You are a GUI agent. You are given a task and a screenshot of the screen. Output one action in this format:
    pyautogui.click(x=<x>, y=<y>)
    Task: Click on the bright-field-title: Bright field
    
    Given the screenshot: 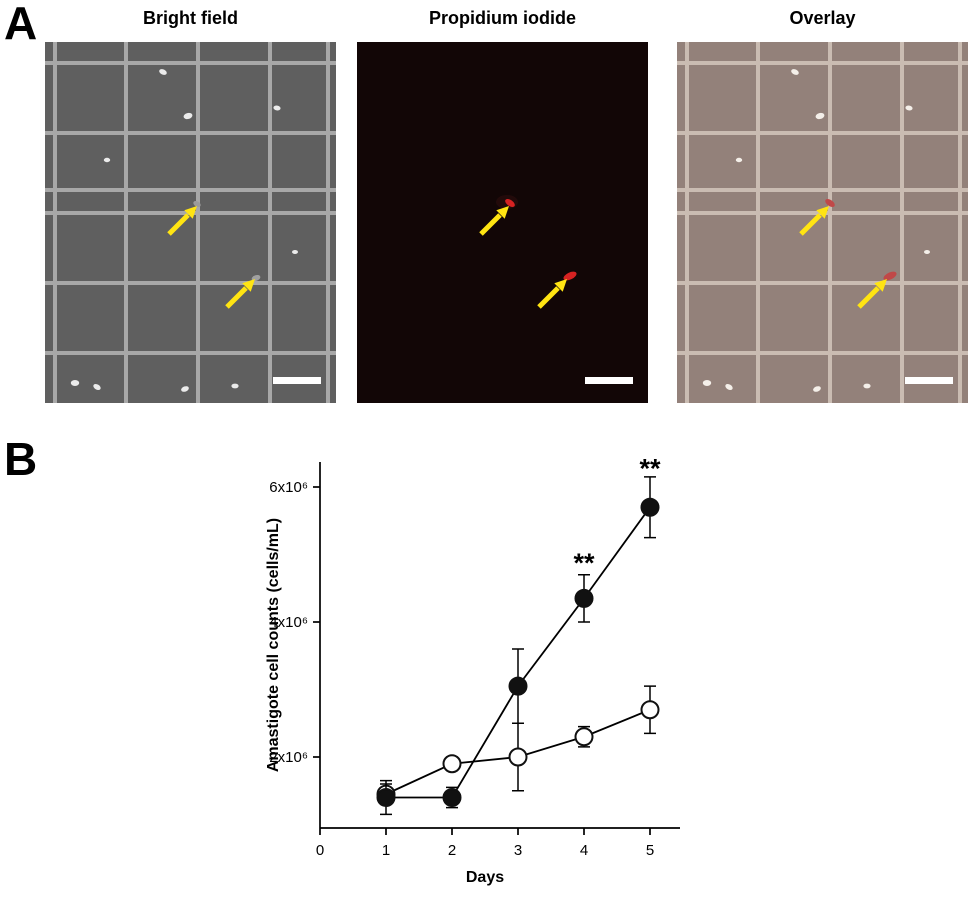 What is the action you would take?
    pyautogui.click(x=190, y=18)
    